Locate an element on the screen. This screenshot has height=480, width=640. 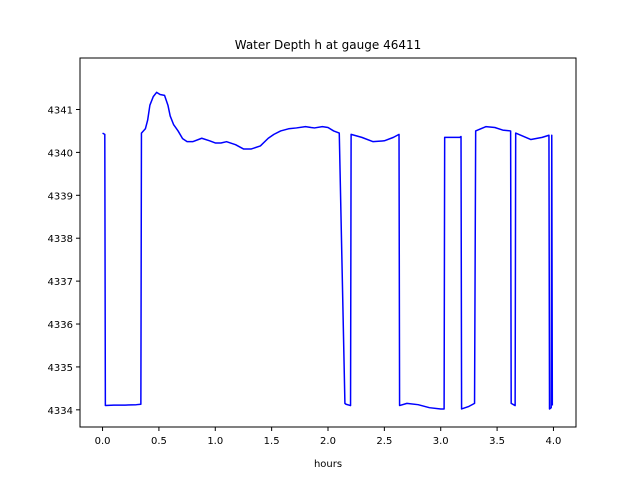
y-tick-label: 4338 is located at coordinates (60, 239).